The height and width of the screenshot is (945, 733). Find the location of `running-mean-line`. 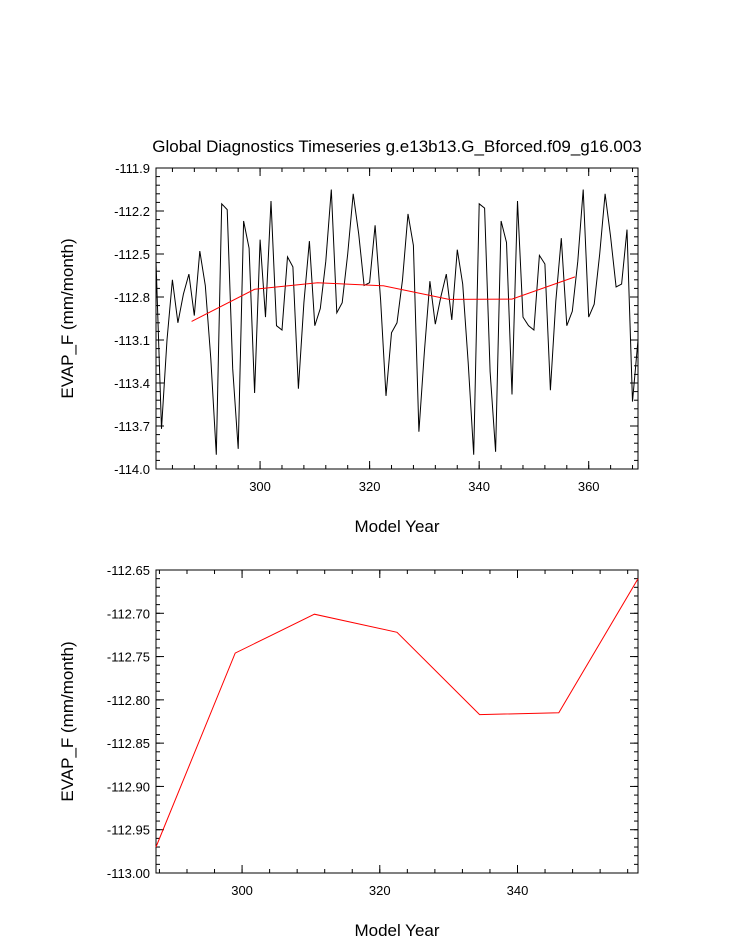

running-mean-line is located at coordinates (383, 299).